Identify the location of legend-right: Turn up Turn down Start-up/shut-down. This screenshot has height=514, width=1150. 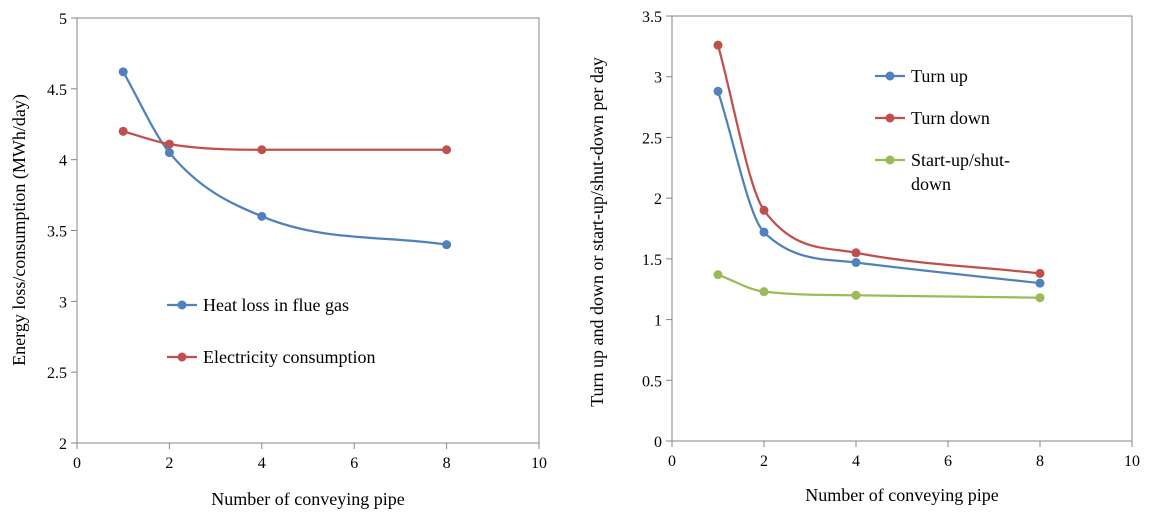
(942, 130).